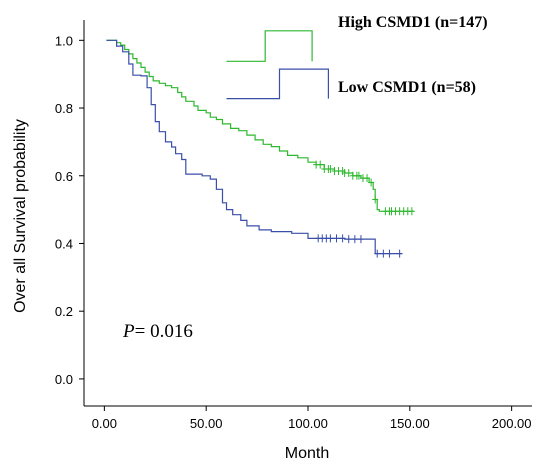 Image resolution: width=535 pixels, height=467 pixels. I want to click on y-tick-label: 0.0, so click(64, 379).